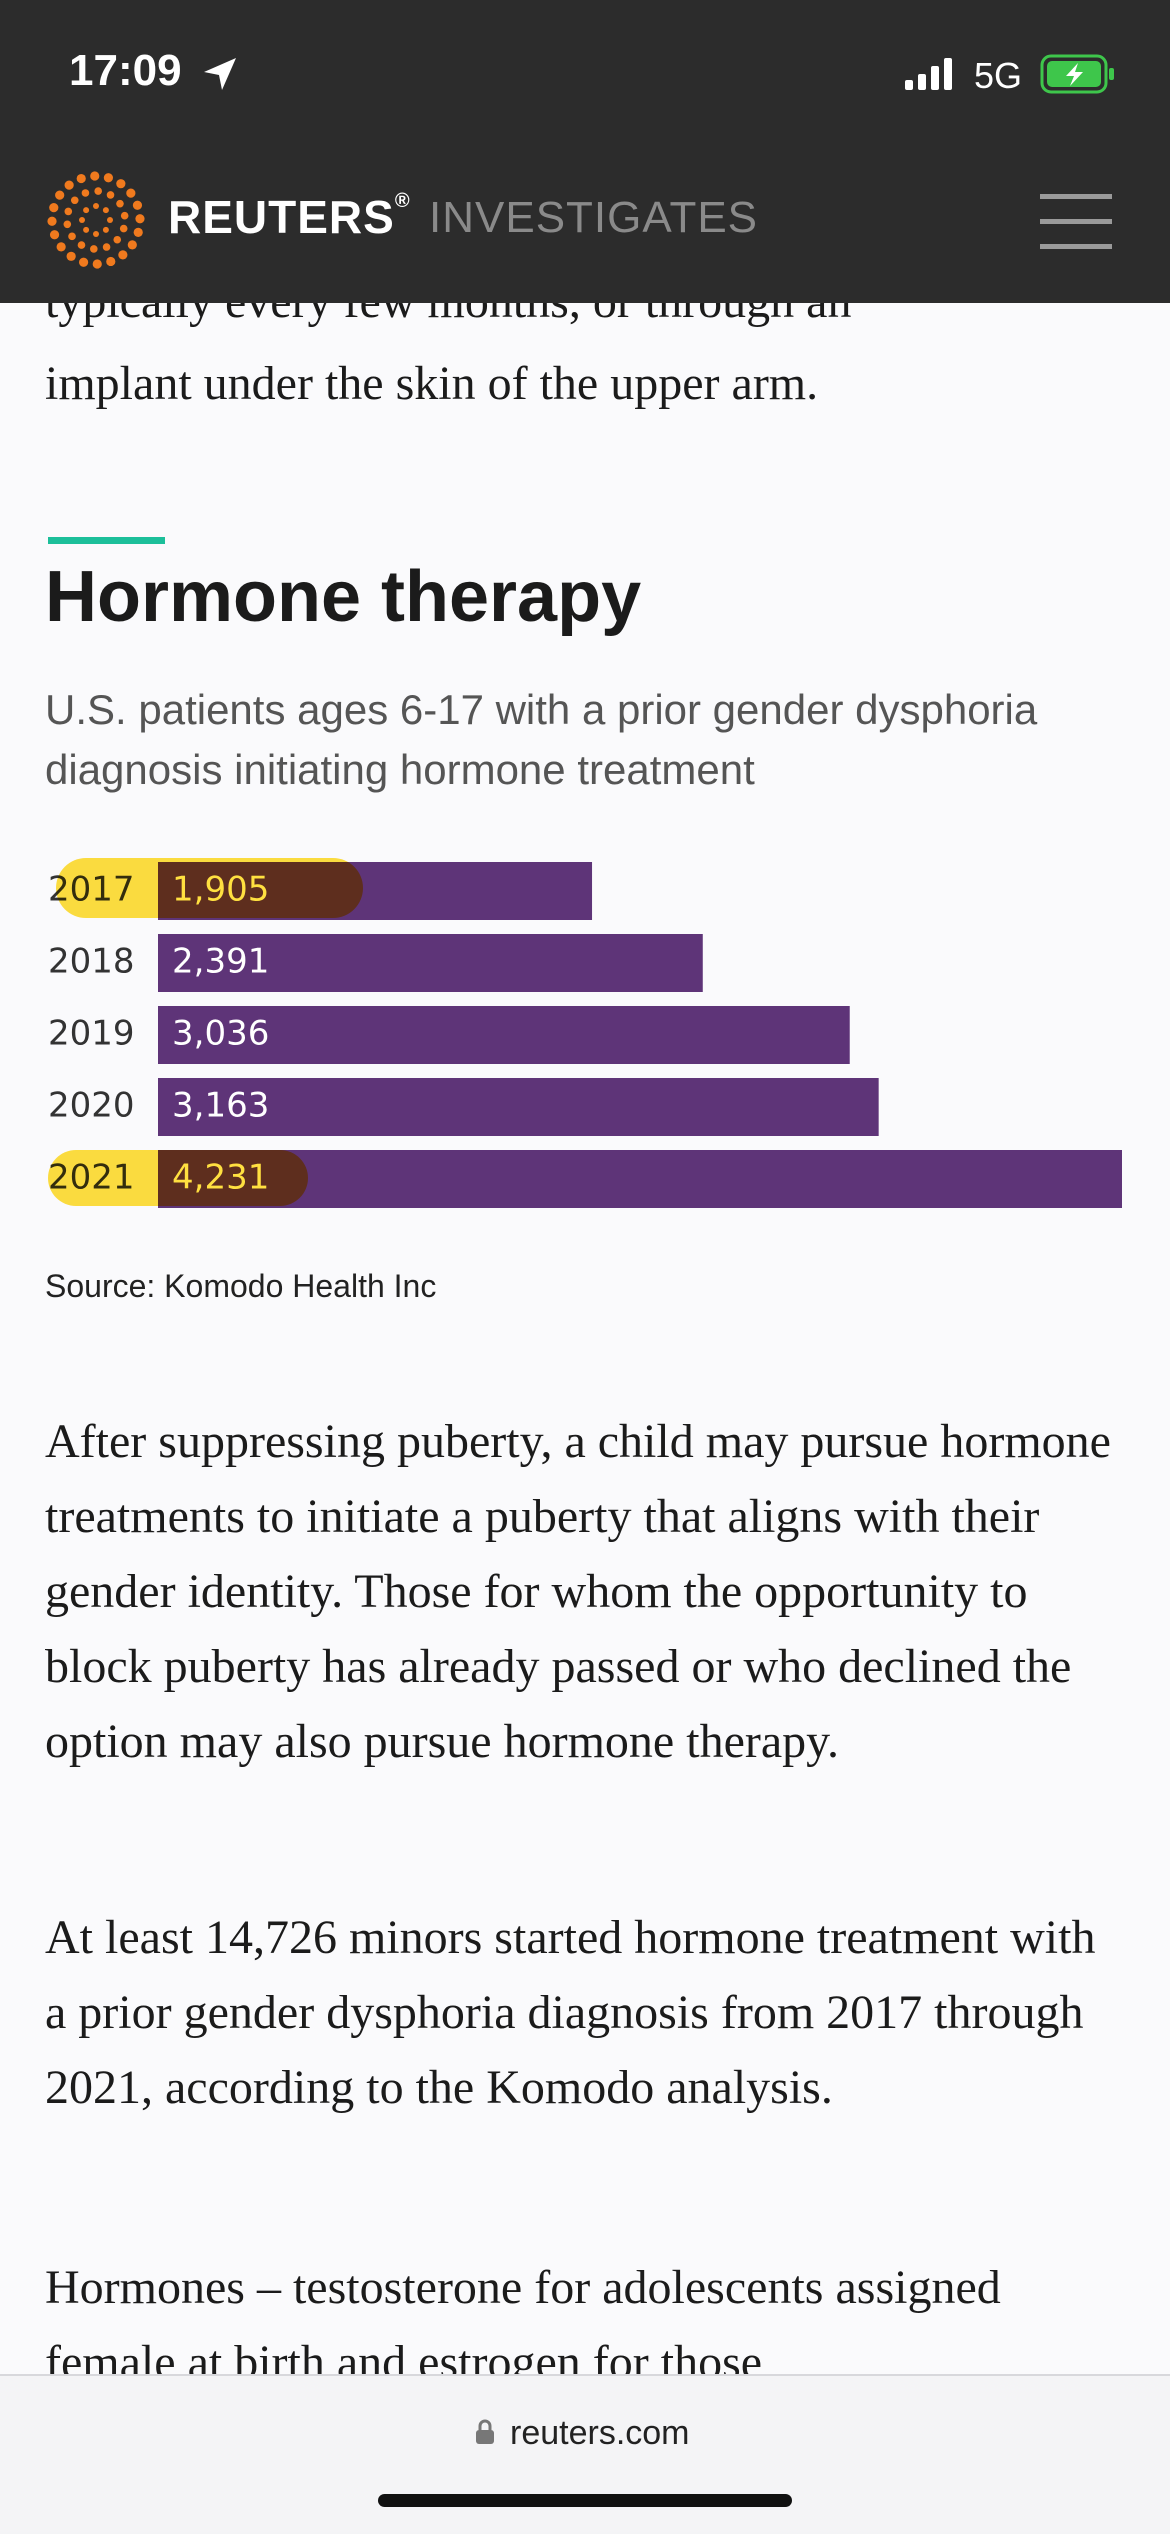  Describe the element at coordinates (585, 2454) in the screenshot. I see `browser-bar: reuters.com` at that location.